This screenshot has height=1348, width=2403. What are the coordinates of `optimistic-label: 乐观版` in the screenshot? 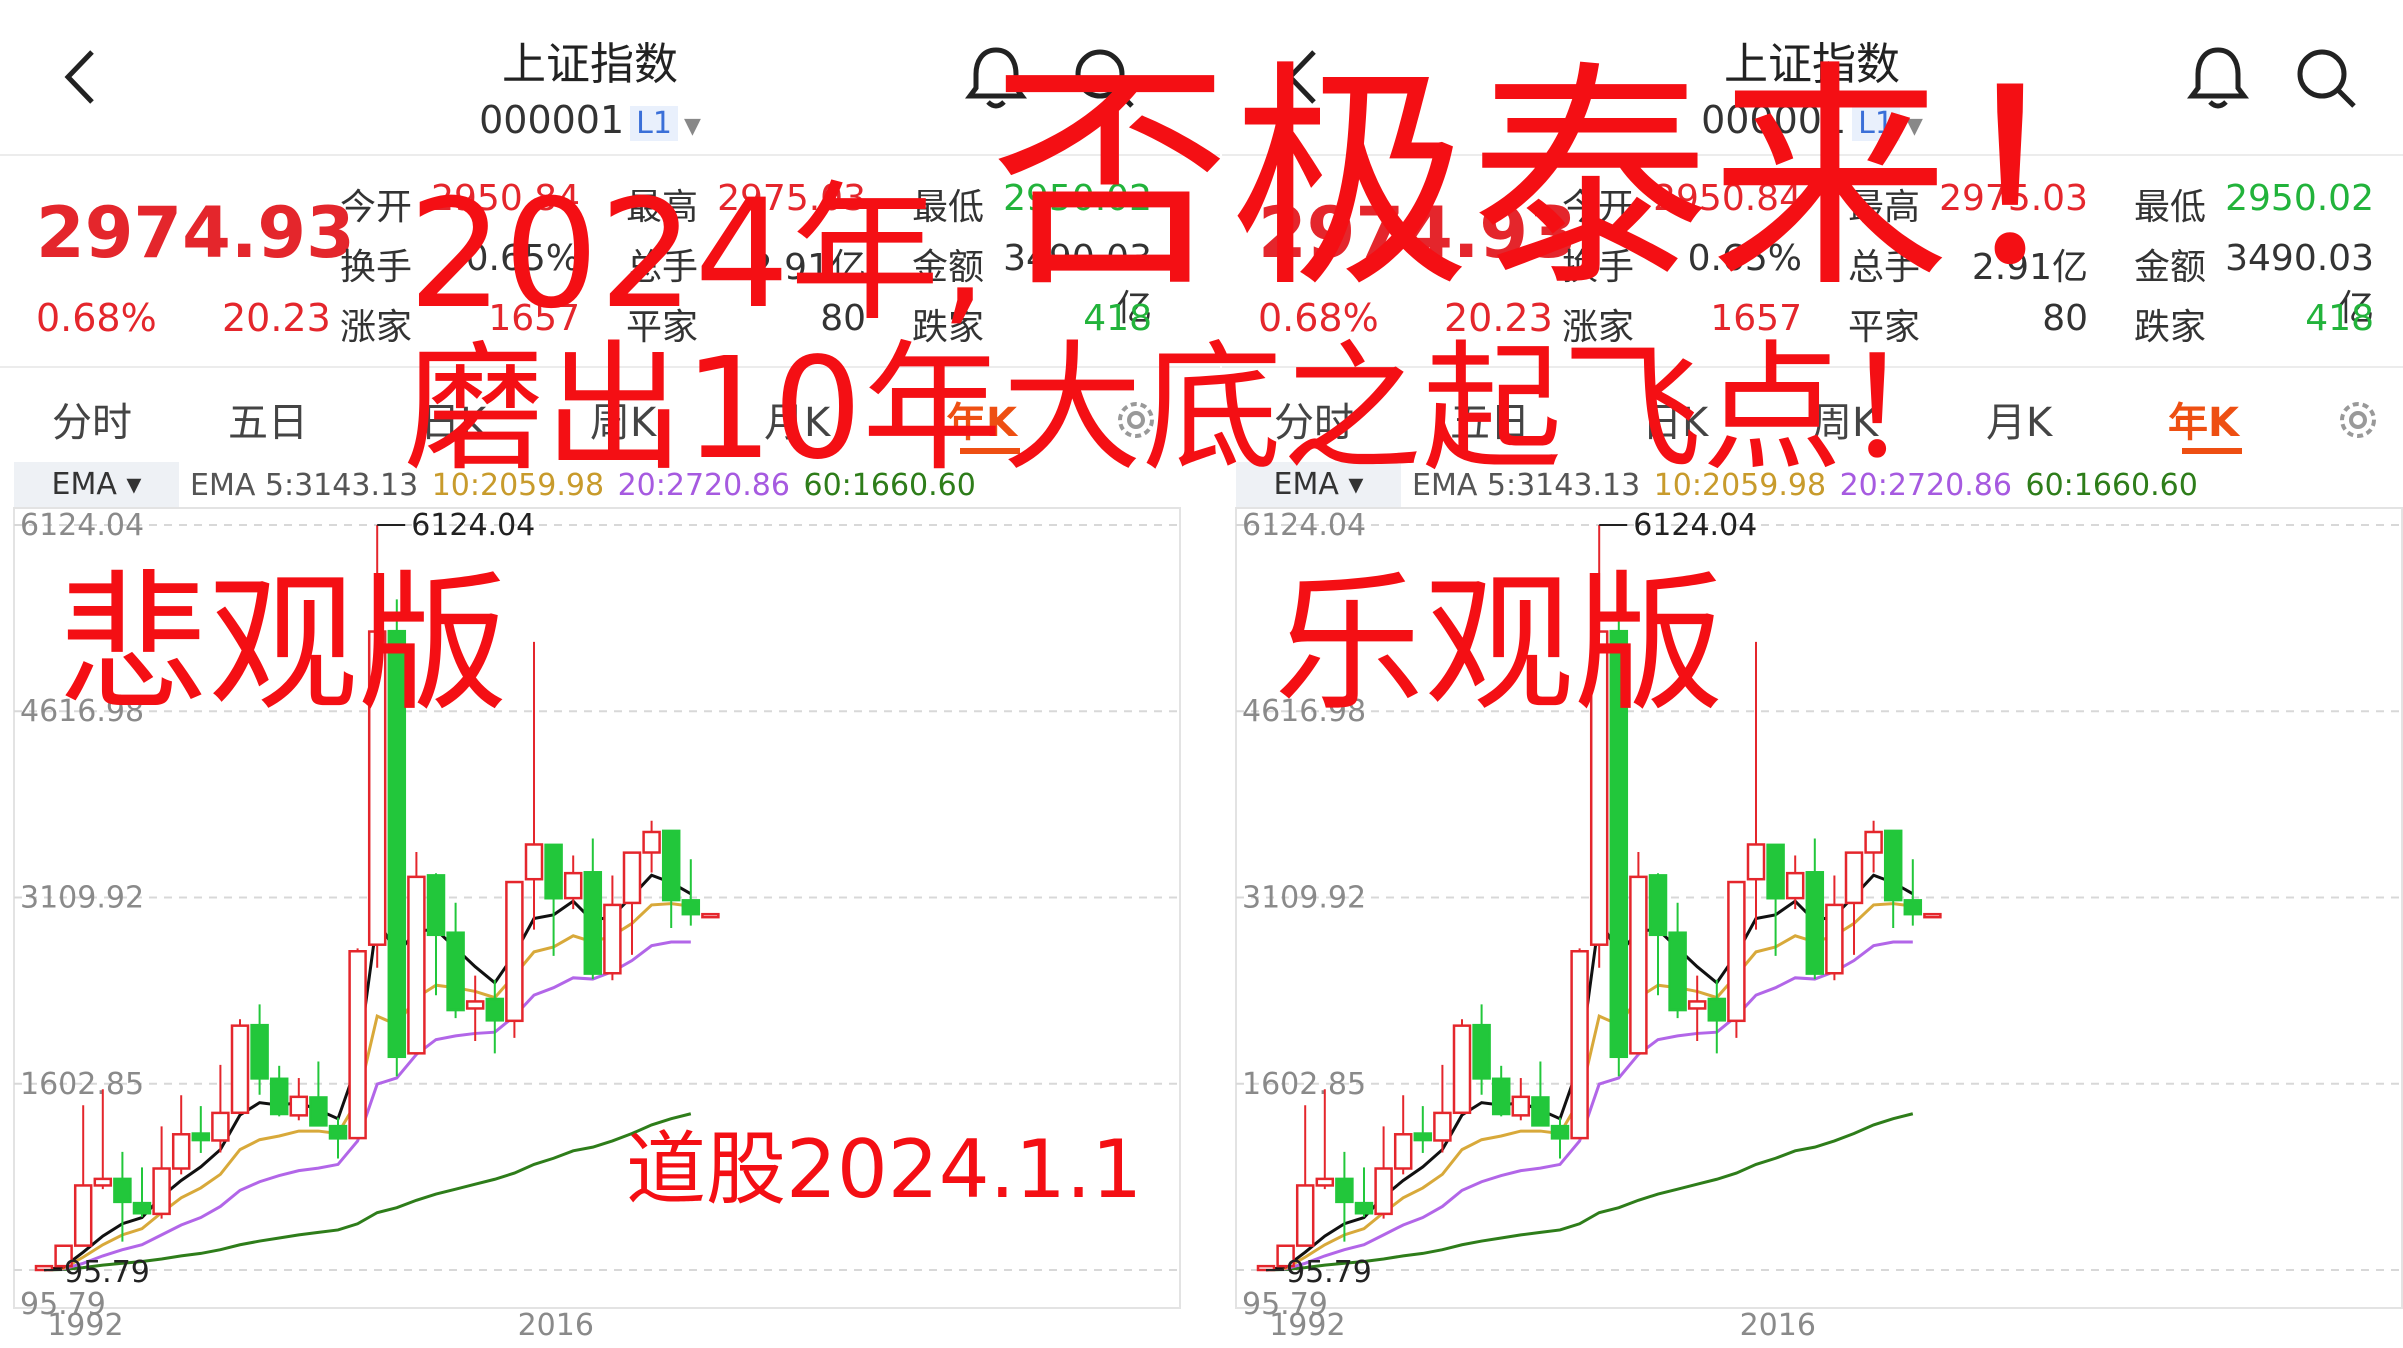 It's located at (1499, 645).